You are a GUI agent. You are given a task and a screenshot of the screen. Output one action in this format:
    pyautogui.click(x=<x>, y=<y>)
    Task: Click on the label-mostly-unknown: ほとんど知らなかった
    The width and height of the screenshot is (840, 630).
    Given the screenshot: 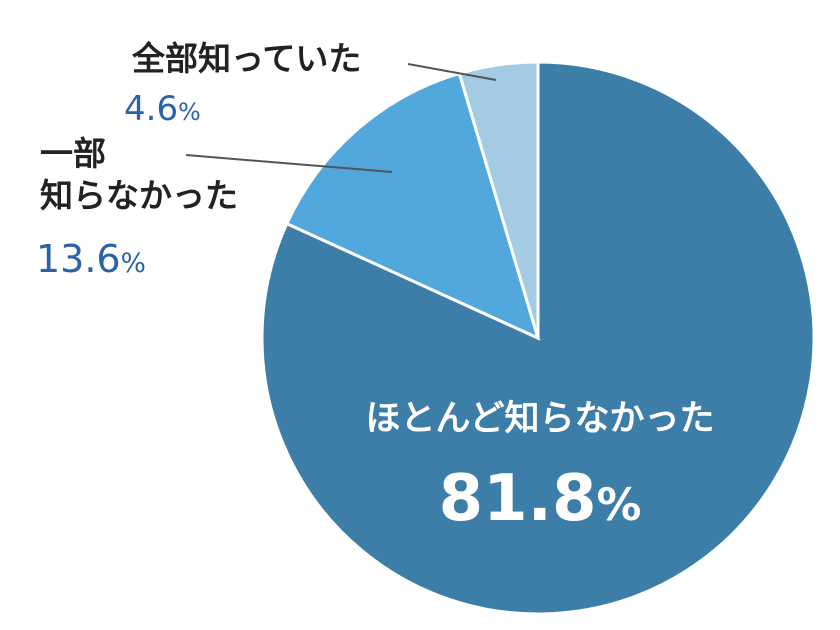 What is the action you would take?
    pyautogui.click(x=540, y=419)
    